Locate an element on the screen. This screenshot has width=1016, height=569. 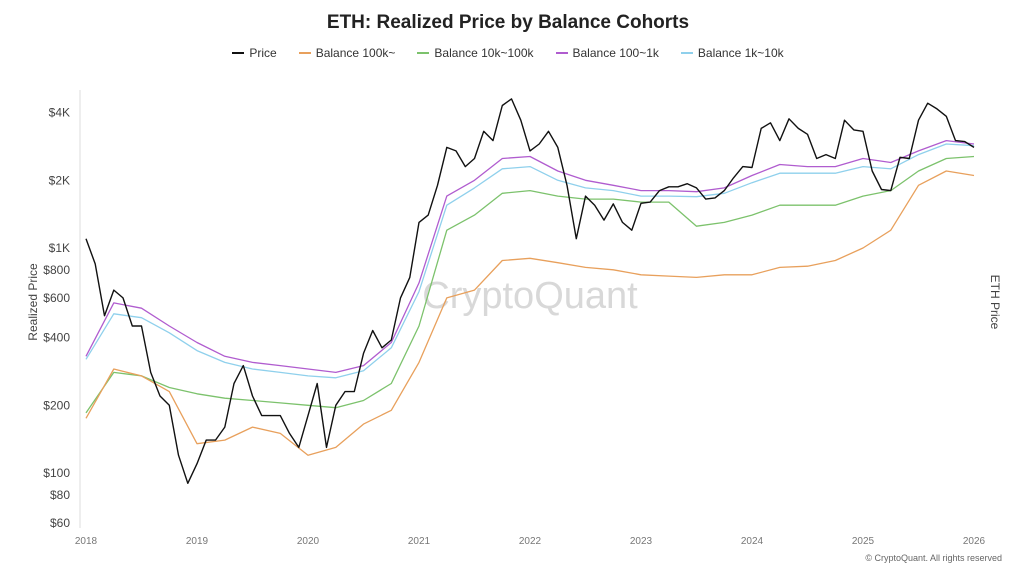
x-tick-label: 2023 is located at coordinates (641, 541).